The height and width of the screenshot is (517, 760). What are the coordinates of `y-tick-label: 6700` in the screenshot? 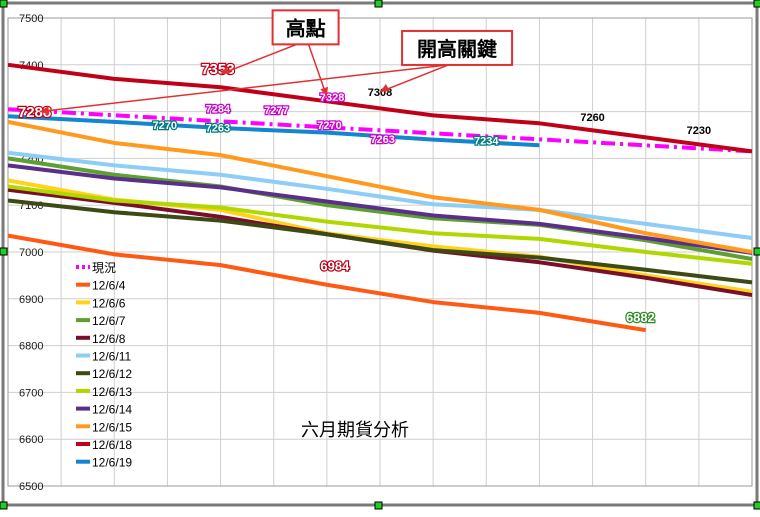 It's located at (31, 393).